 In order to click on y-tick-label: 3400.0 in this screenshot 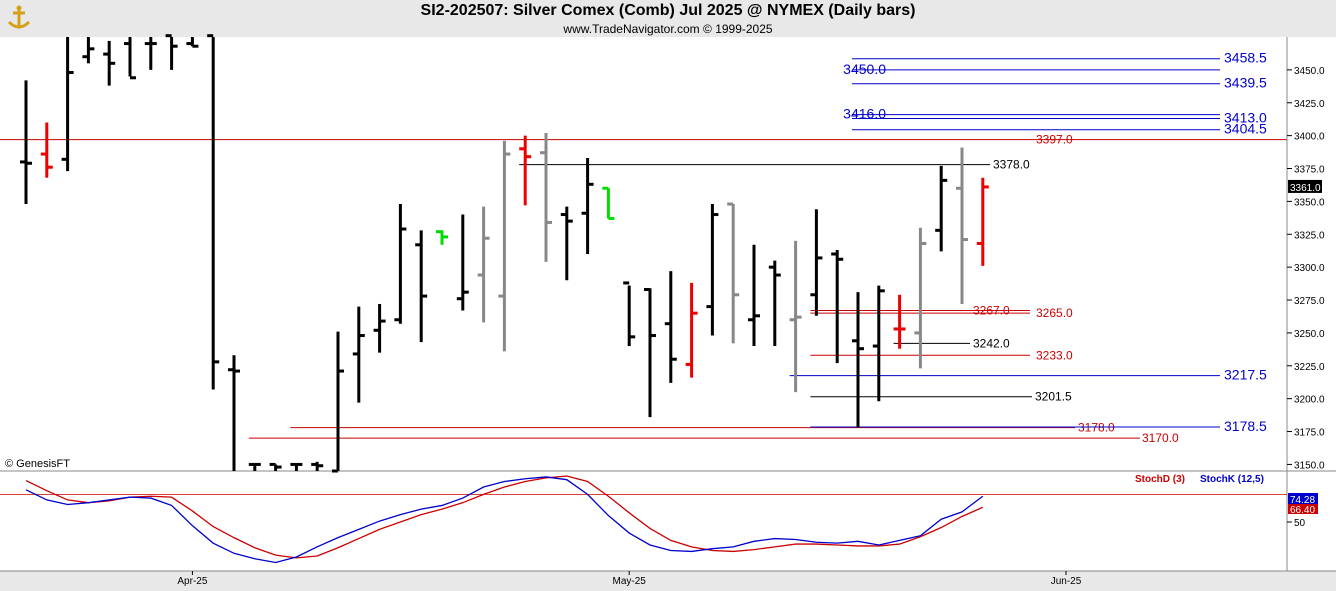, I will do `click(1309, 137)`.